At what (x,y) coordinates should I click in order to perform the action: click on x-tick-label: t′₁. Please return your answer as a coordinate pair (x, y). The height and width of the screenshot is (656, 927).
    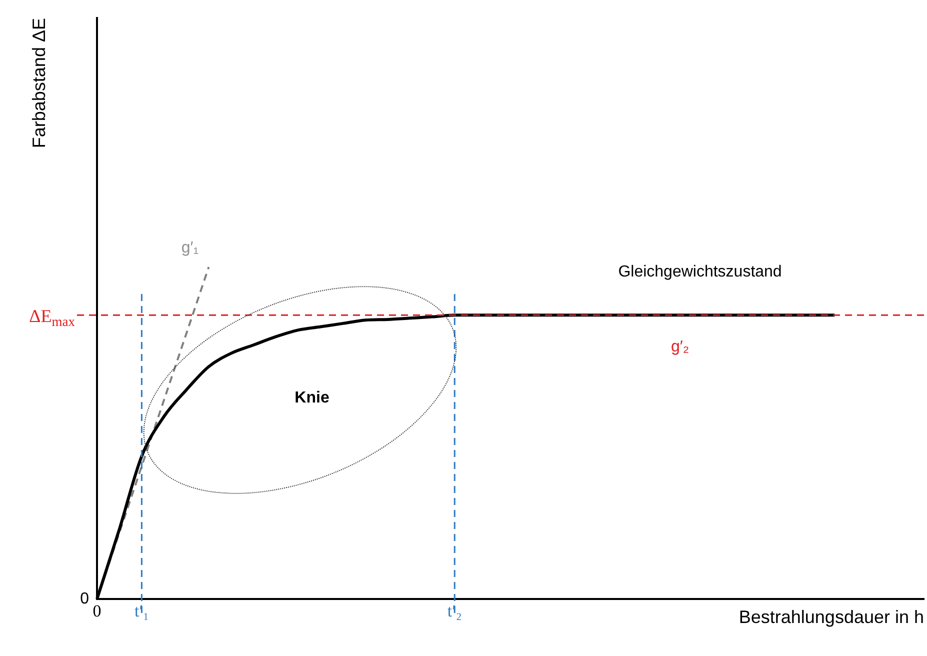
    Looking at the image, I should click on (141, 611).